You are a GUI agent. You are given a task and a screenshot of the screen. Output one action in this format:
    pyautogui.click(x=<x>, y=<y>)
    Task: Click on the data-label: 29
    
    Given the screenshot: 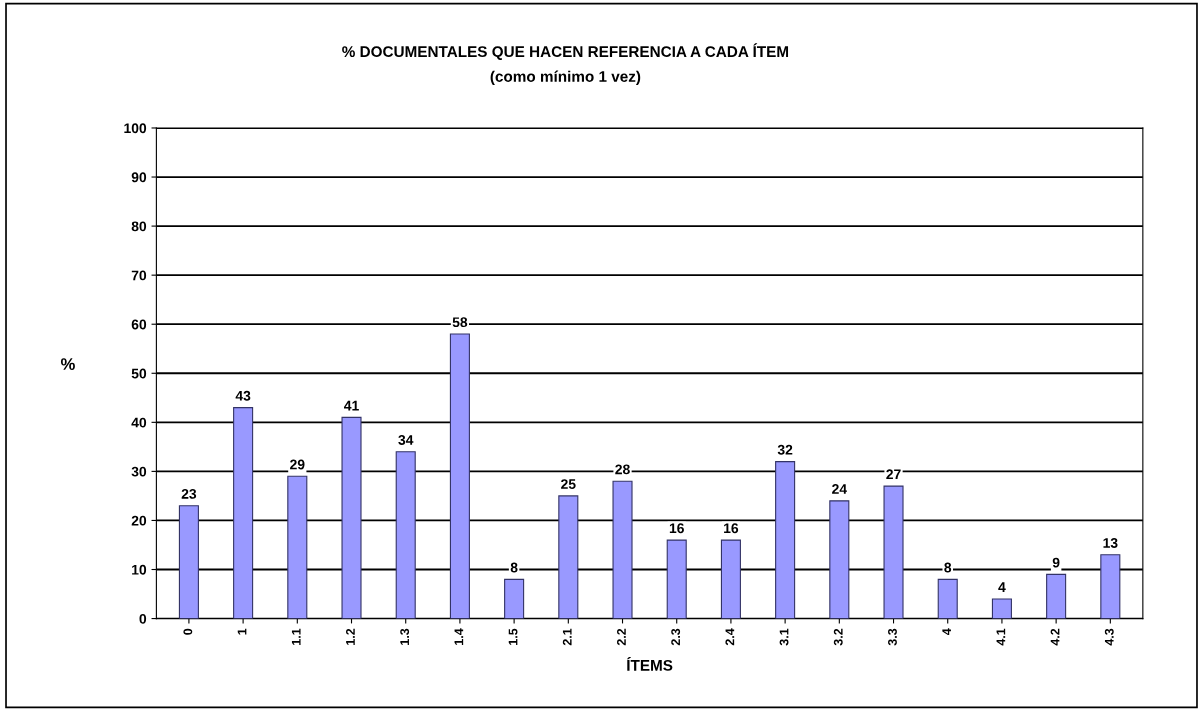 What is the action you would take?
    pyautogui.click(x=297, y=464)
    